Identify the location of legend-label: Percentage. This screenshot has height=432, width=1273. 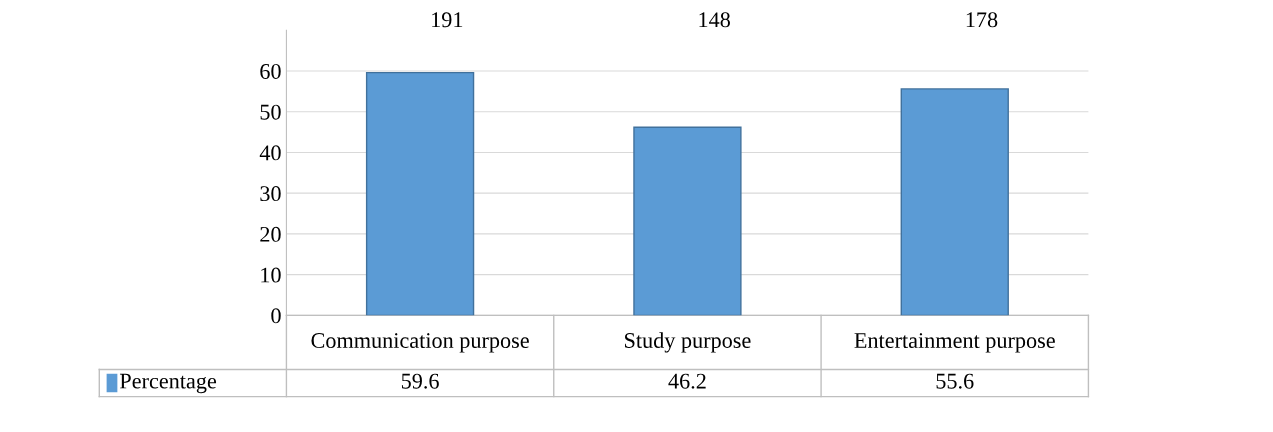
(168, 383).